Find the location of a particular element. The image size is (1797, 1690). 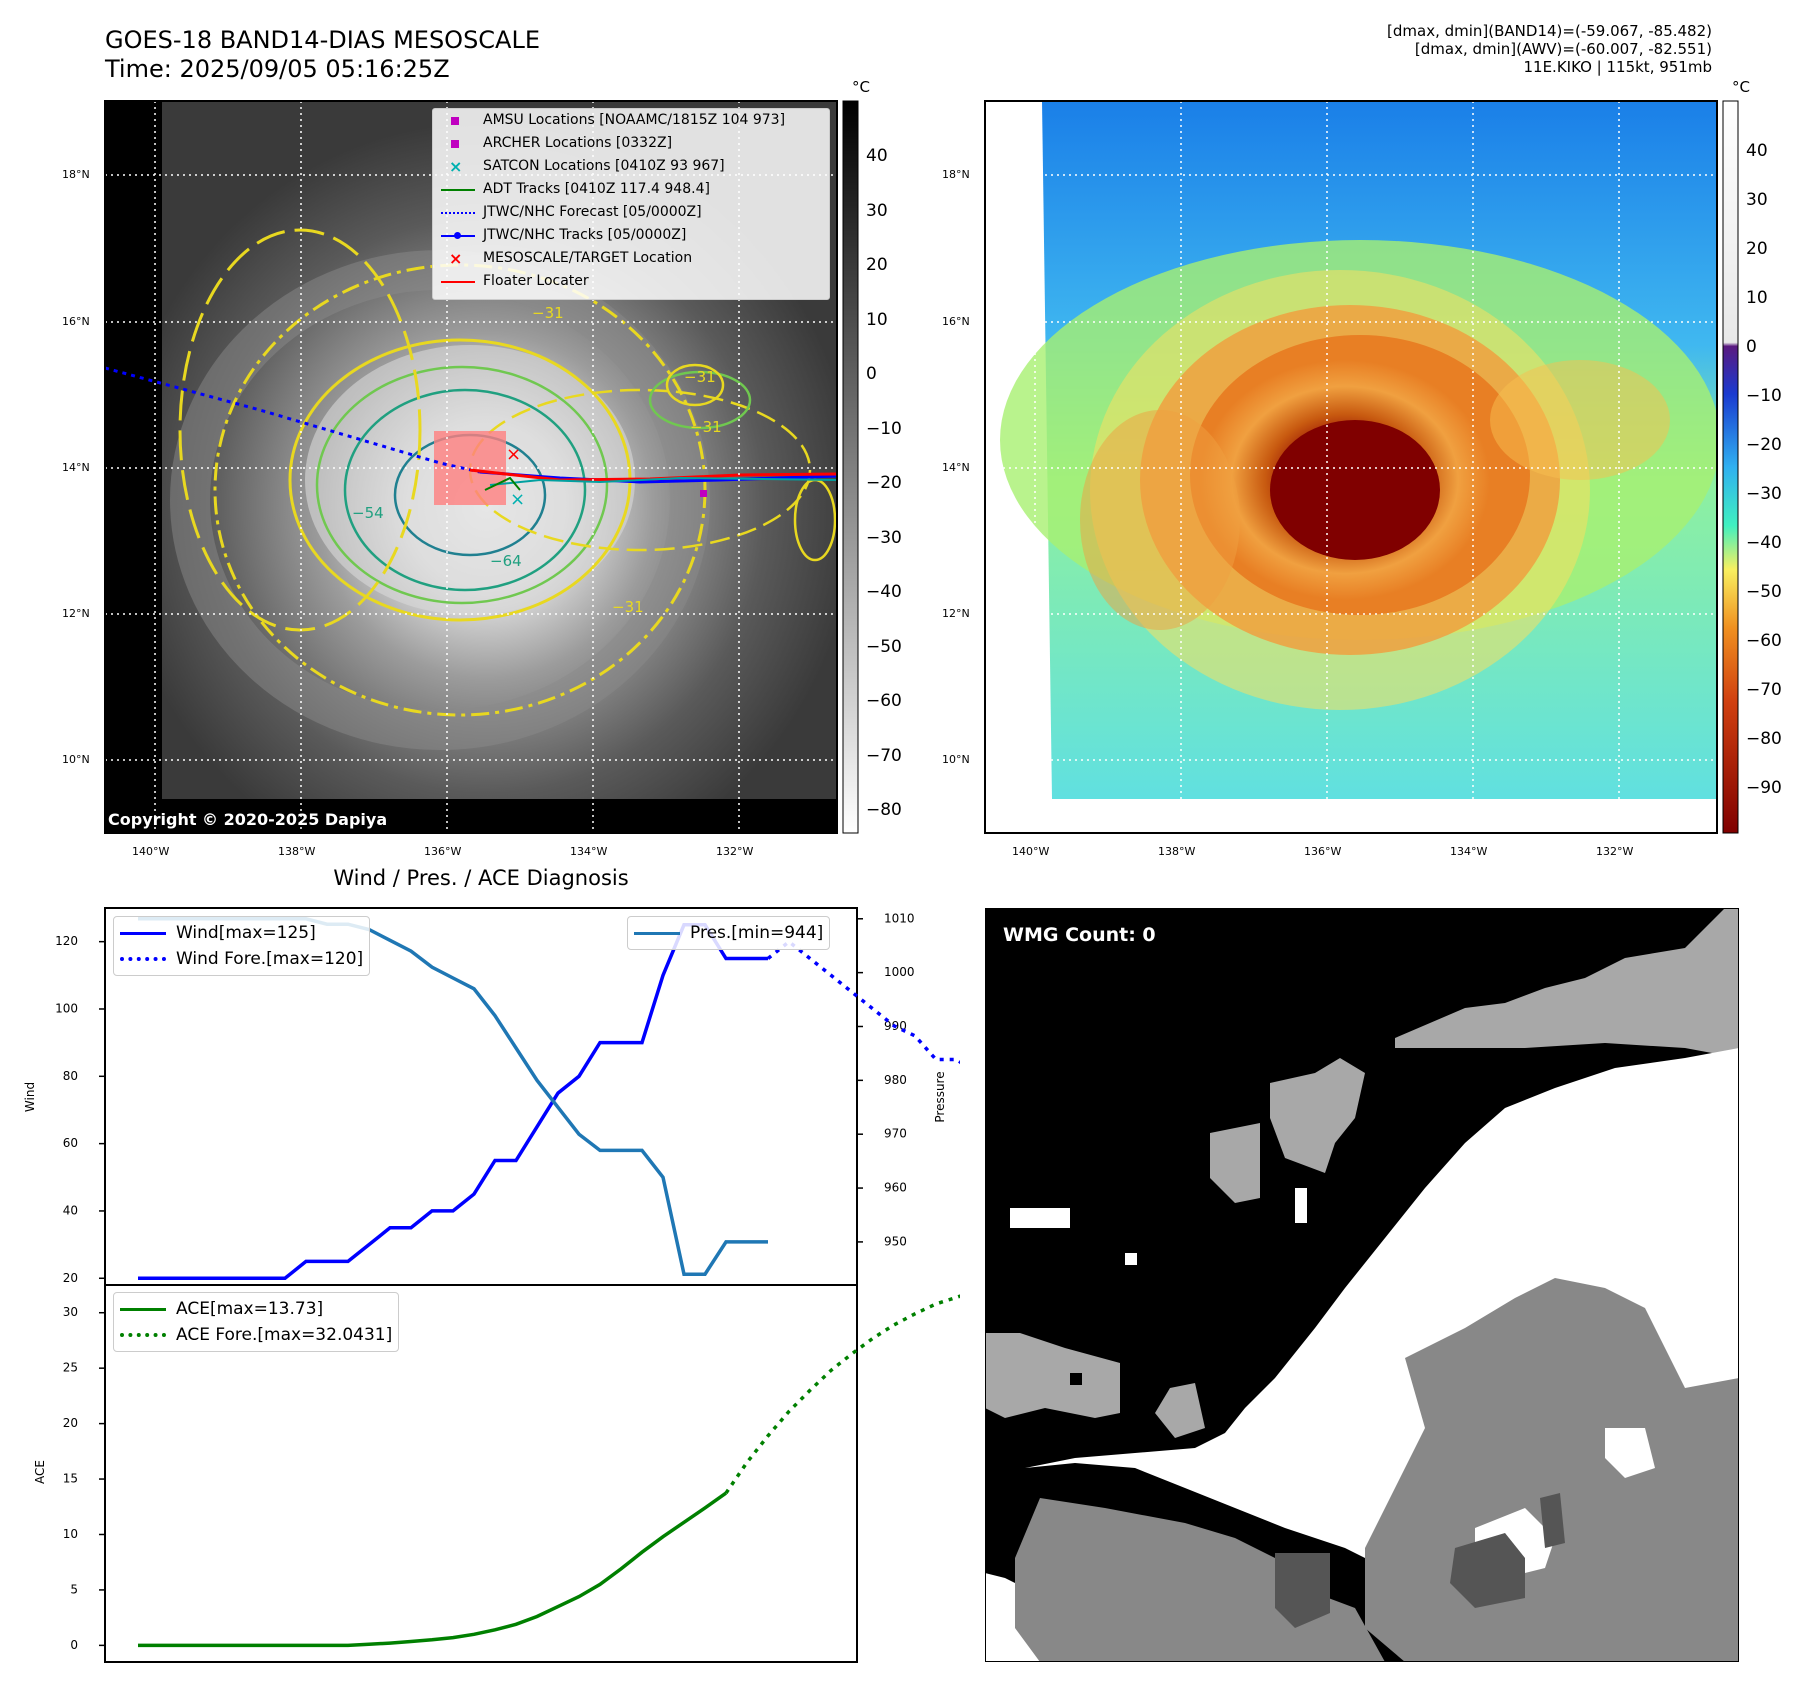

lat-label: 10°N is located at coordinates (956, 759).